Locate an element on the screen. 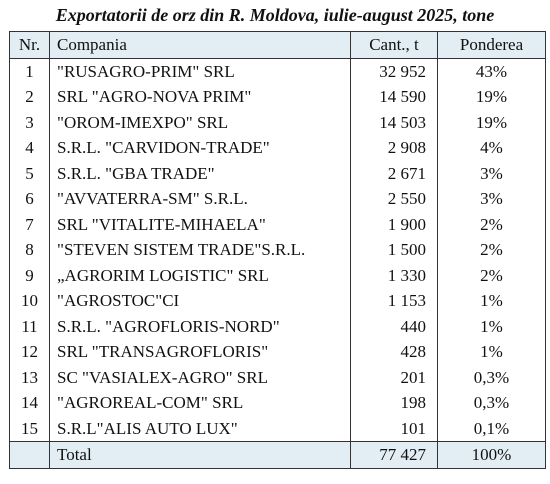  row-quantity: 198 is located at coordinates (394, 403).